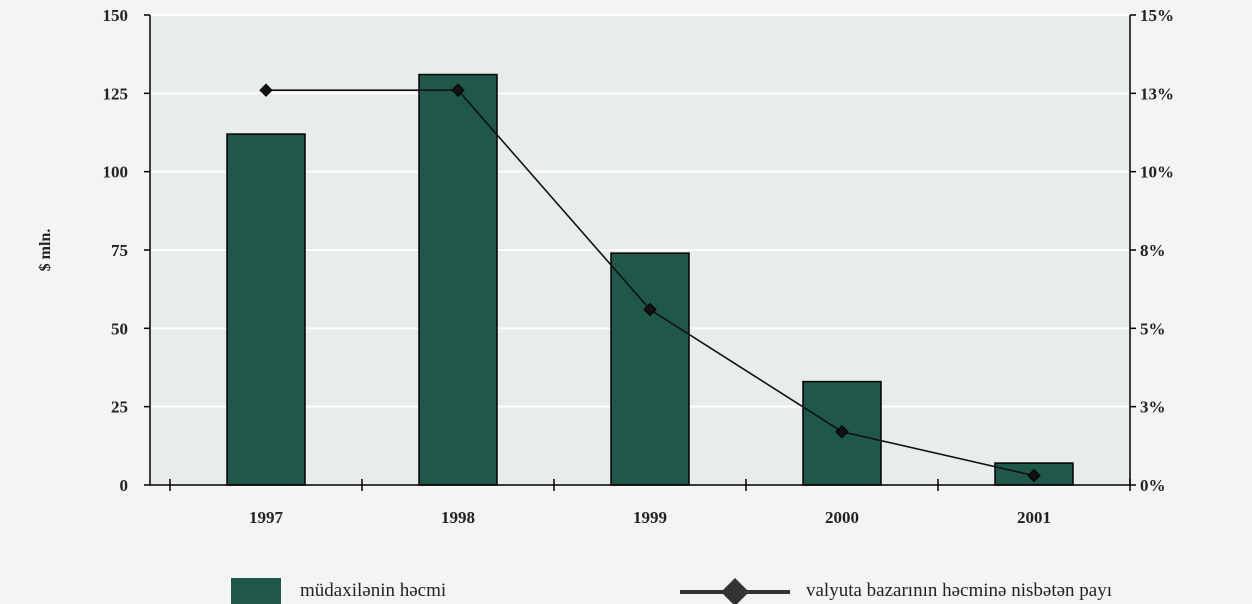  I want to click on legend-bar-label: müdaxilənin həcmi, so click(373, 590).